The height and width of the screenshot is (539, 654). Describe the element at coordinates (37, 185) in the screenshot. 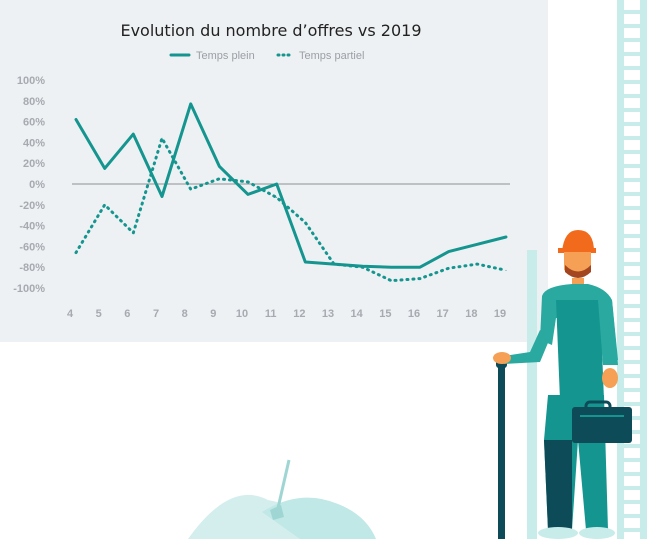

I see `y-tick-label: 0%` at that location.